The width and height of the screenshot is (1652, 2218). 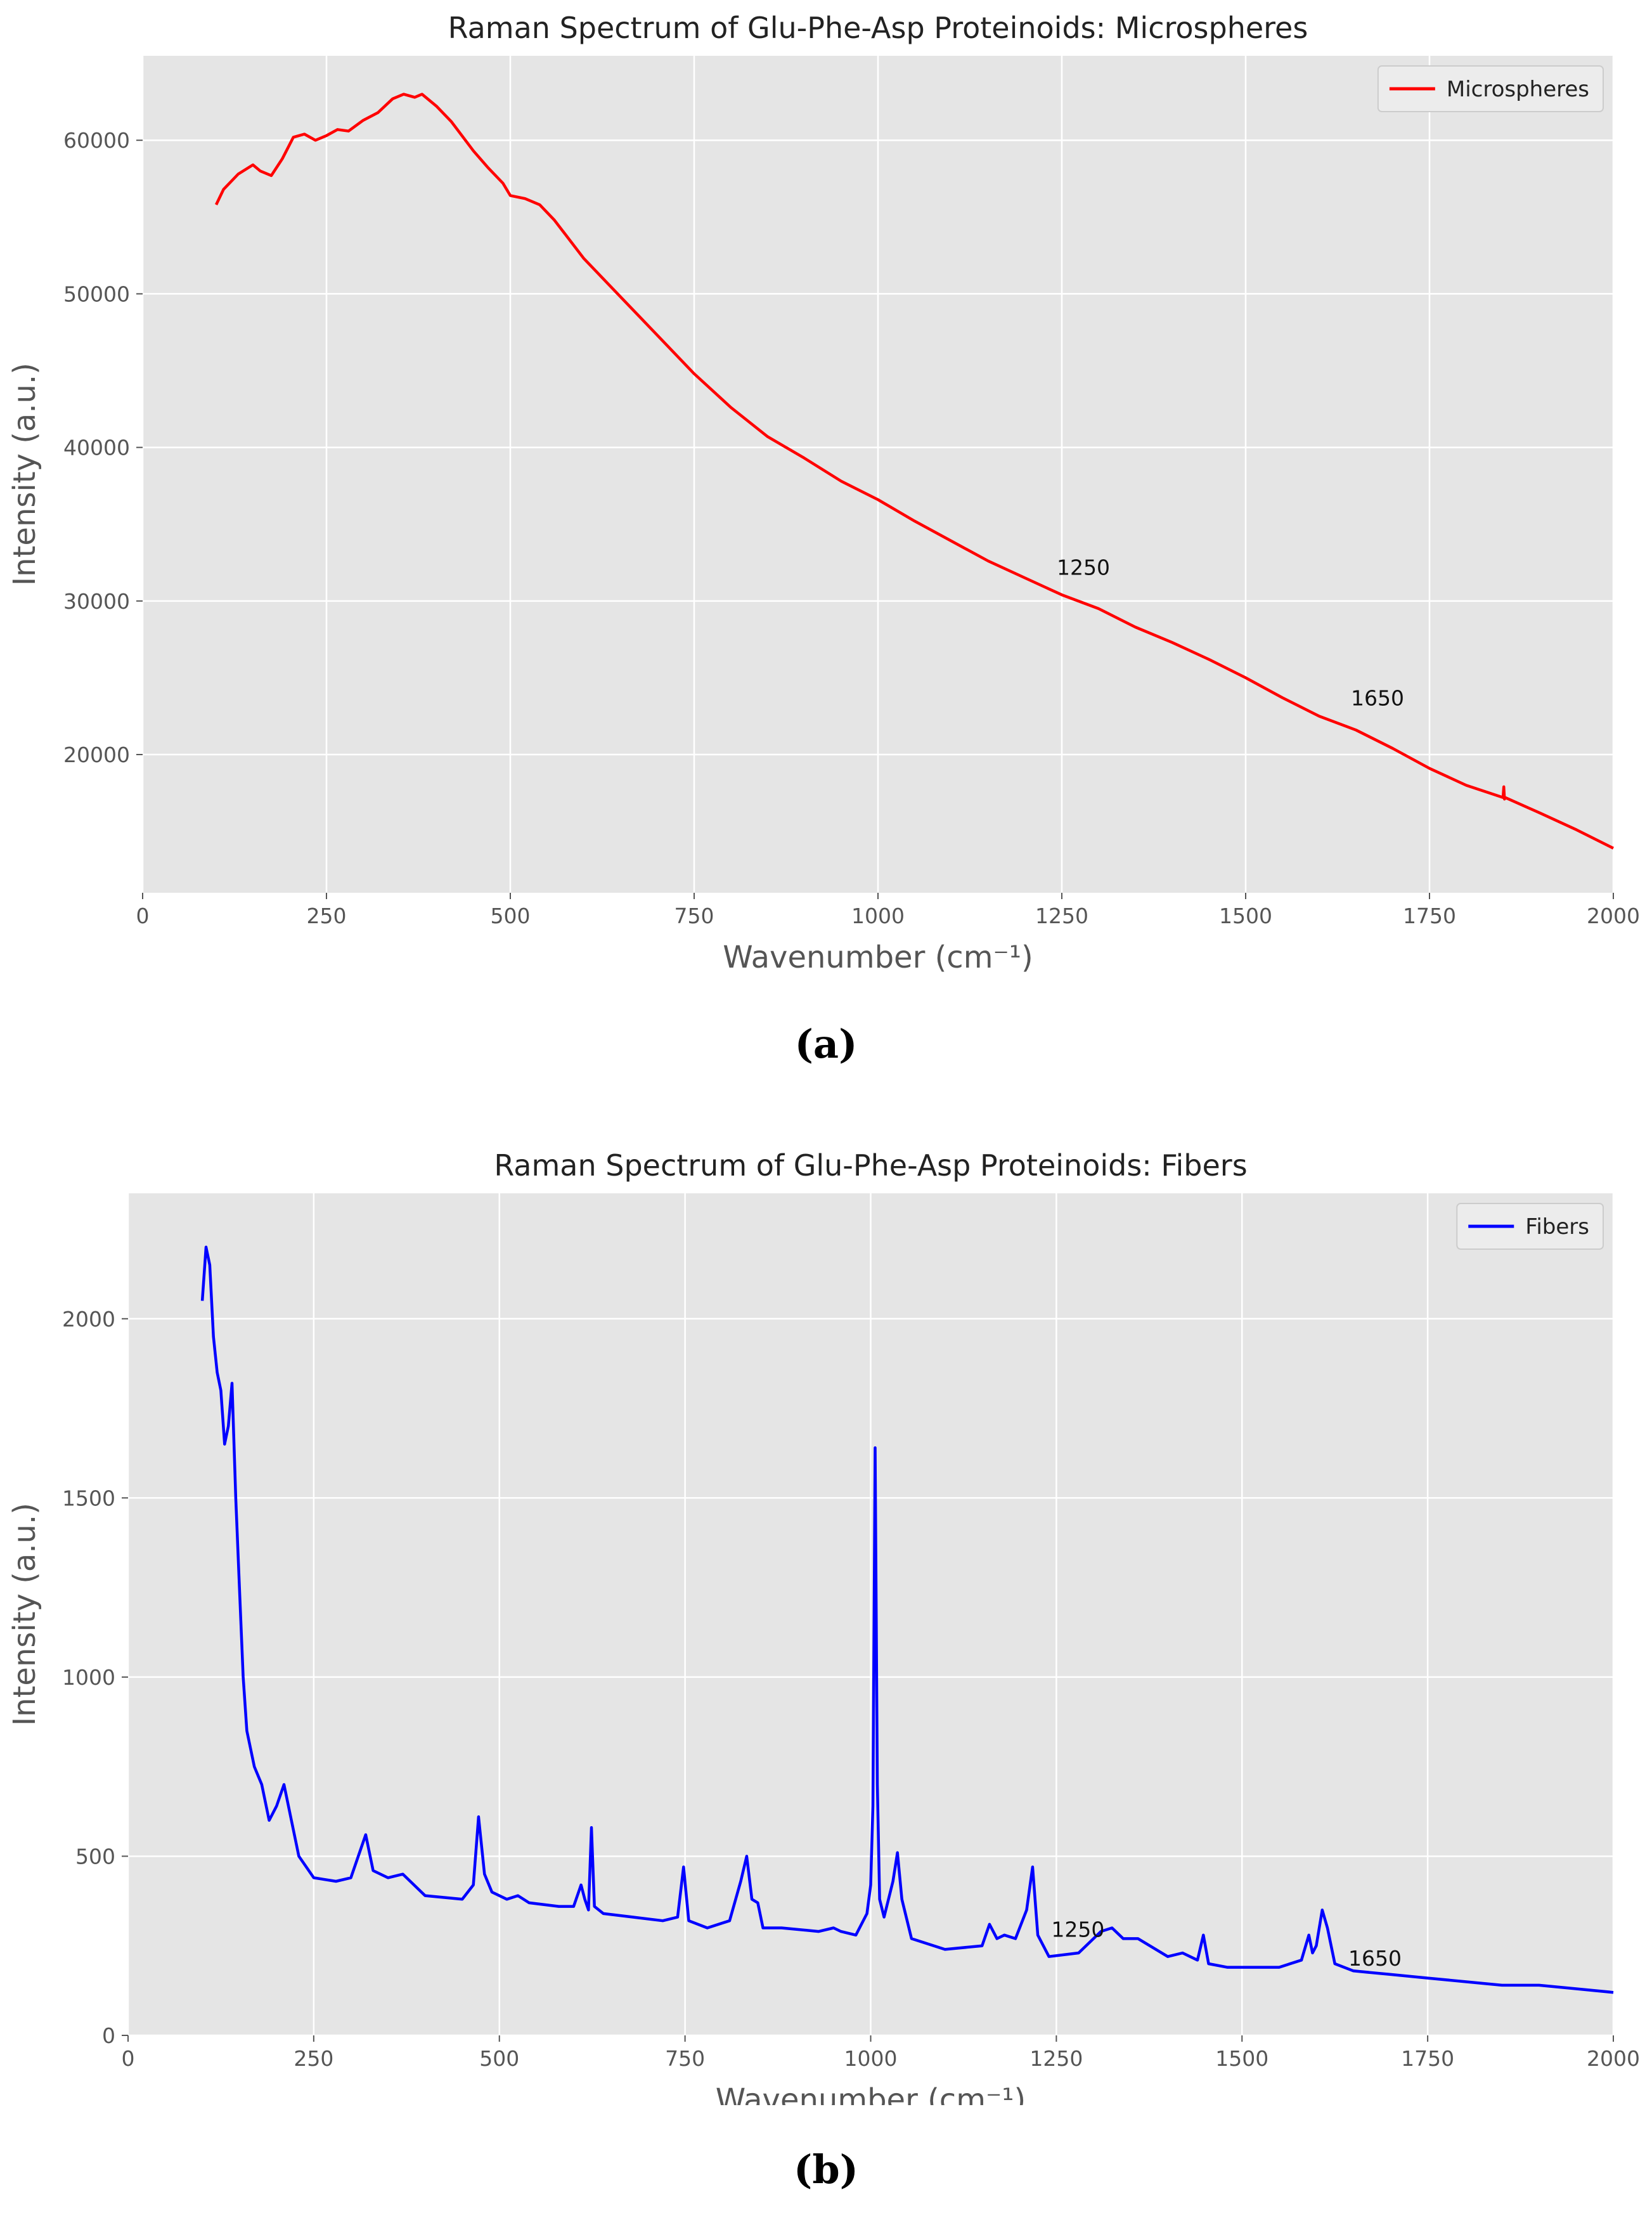 I want to click on chart-0-x-tick-label: 250, so click(x=327, y=916).